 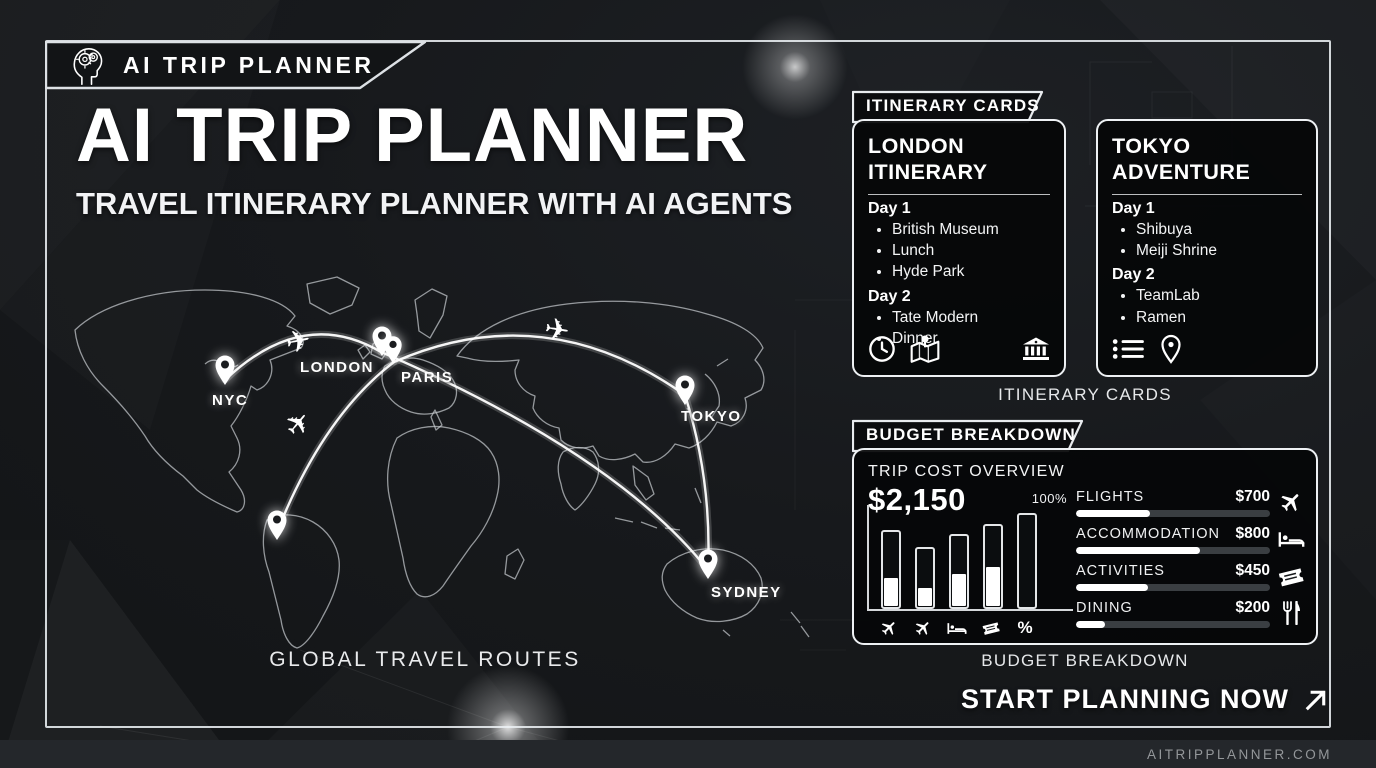 I want to click on day-item: Tate Modern, so click(x=971, y=317).